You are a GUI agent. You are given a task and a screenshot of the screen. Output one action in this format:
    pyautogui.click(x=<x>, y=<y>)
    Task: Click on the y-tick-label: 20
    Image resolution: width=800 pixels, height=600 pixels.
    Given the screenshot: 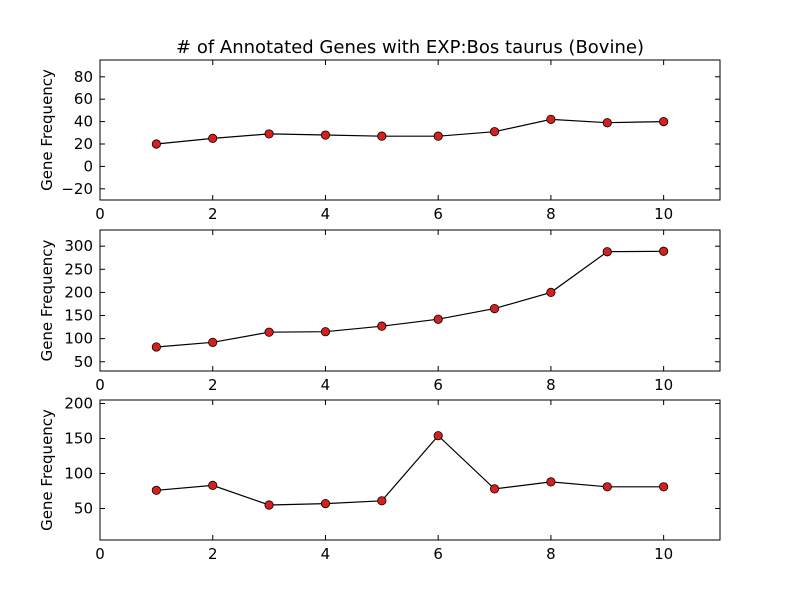 What is the action you would take?
    pyautogui.click(x=83, y=144)
    